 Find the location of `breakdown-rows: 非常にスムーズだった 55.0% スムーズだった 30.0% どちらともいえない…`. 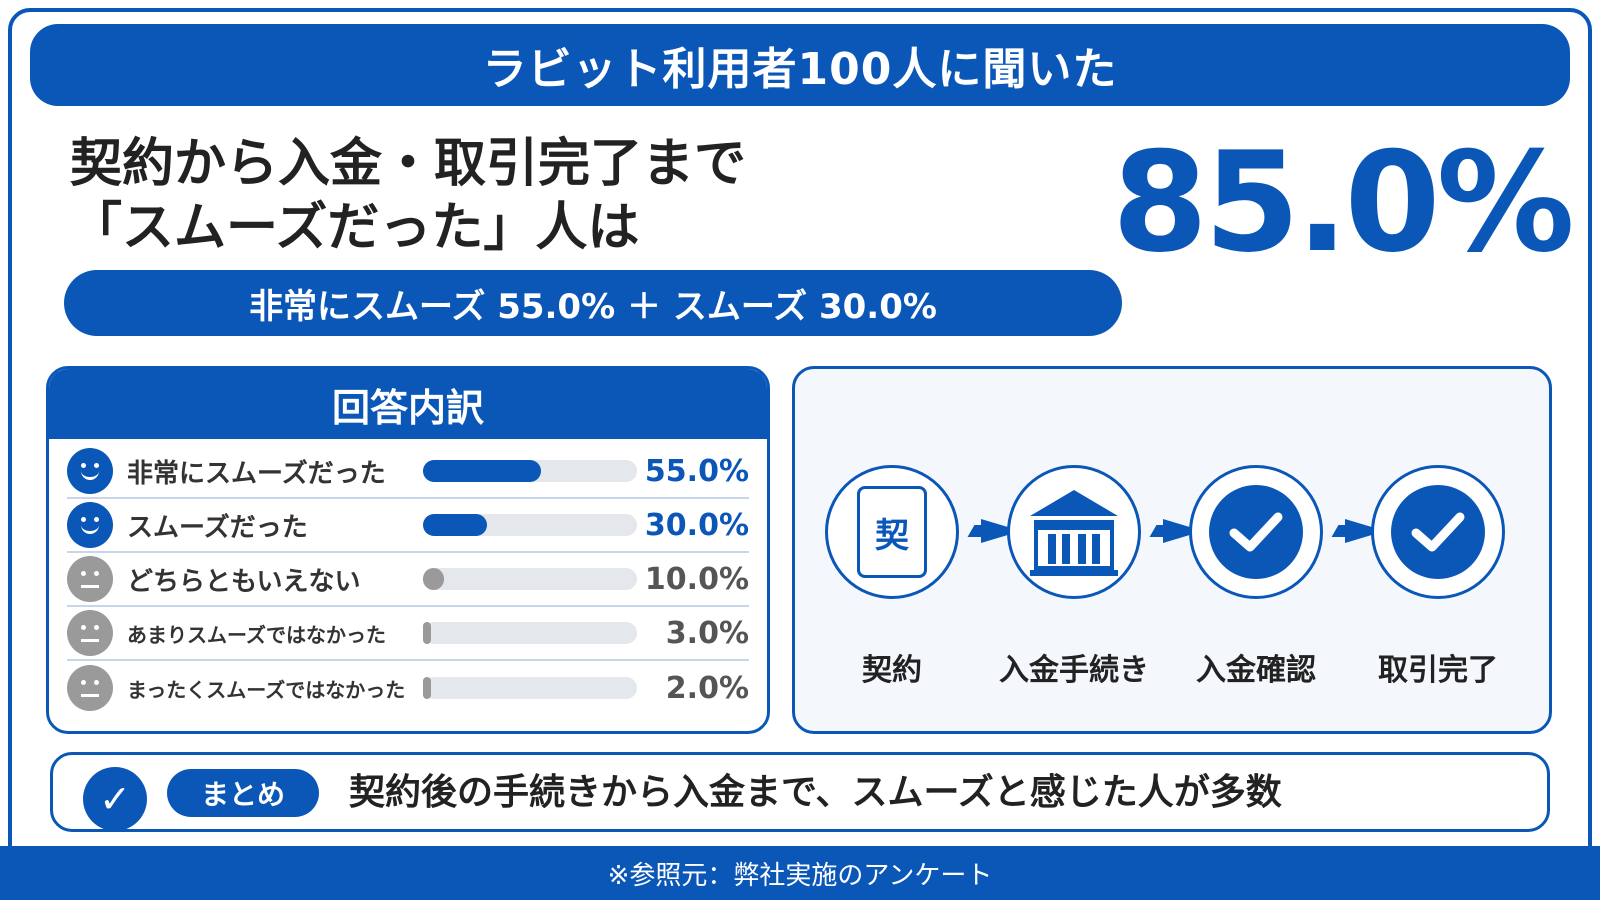

breakdown-rows: 非常にスムーズだった 55.0% スムーズだった 30.0% どちらともいえない… is located at coordinates (408, 577).